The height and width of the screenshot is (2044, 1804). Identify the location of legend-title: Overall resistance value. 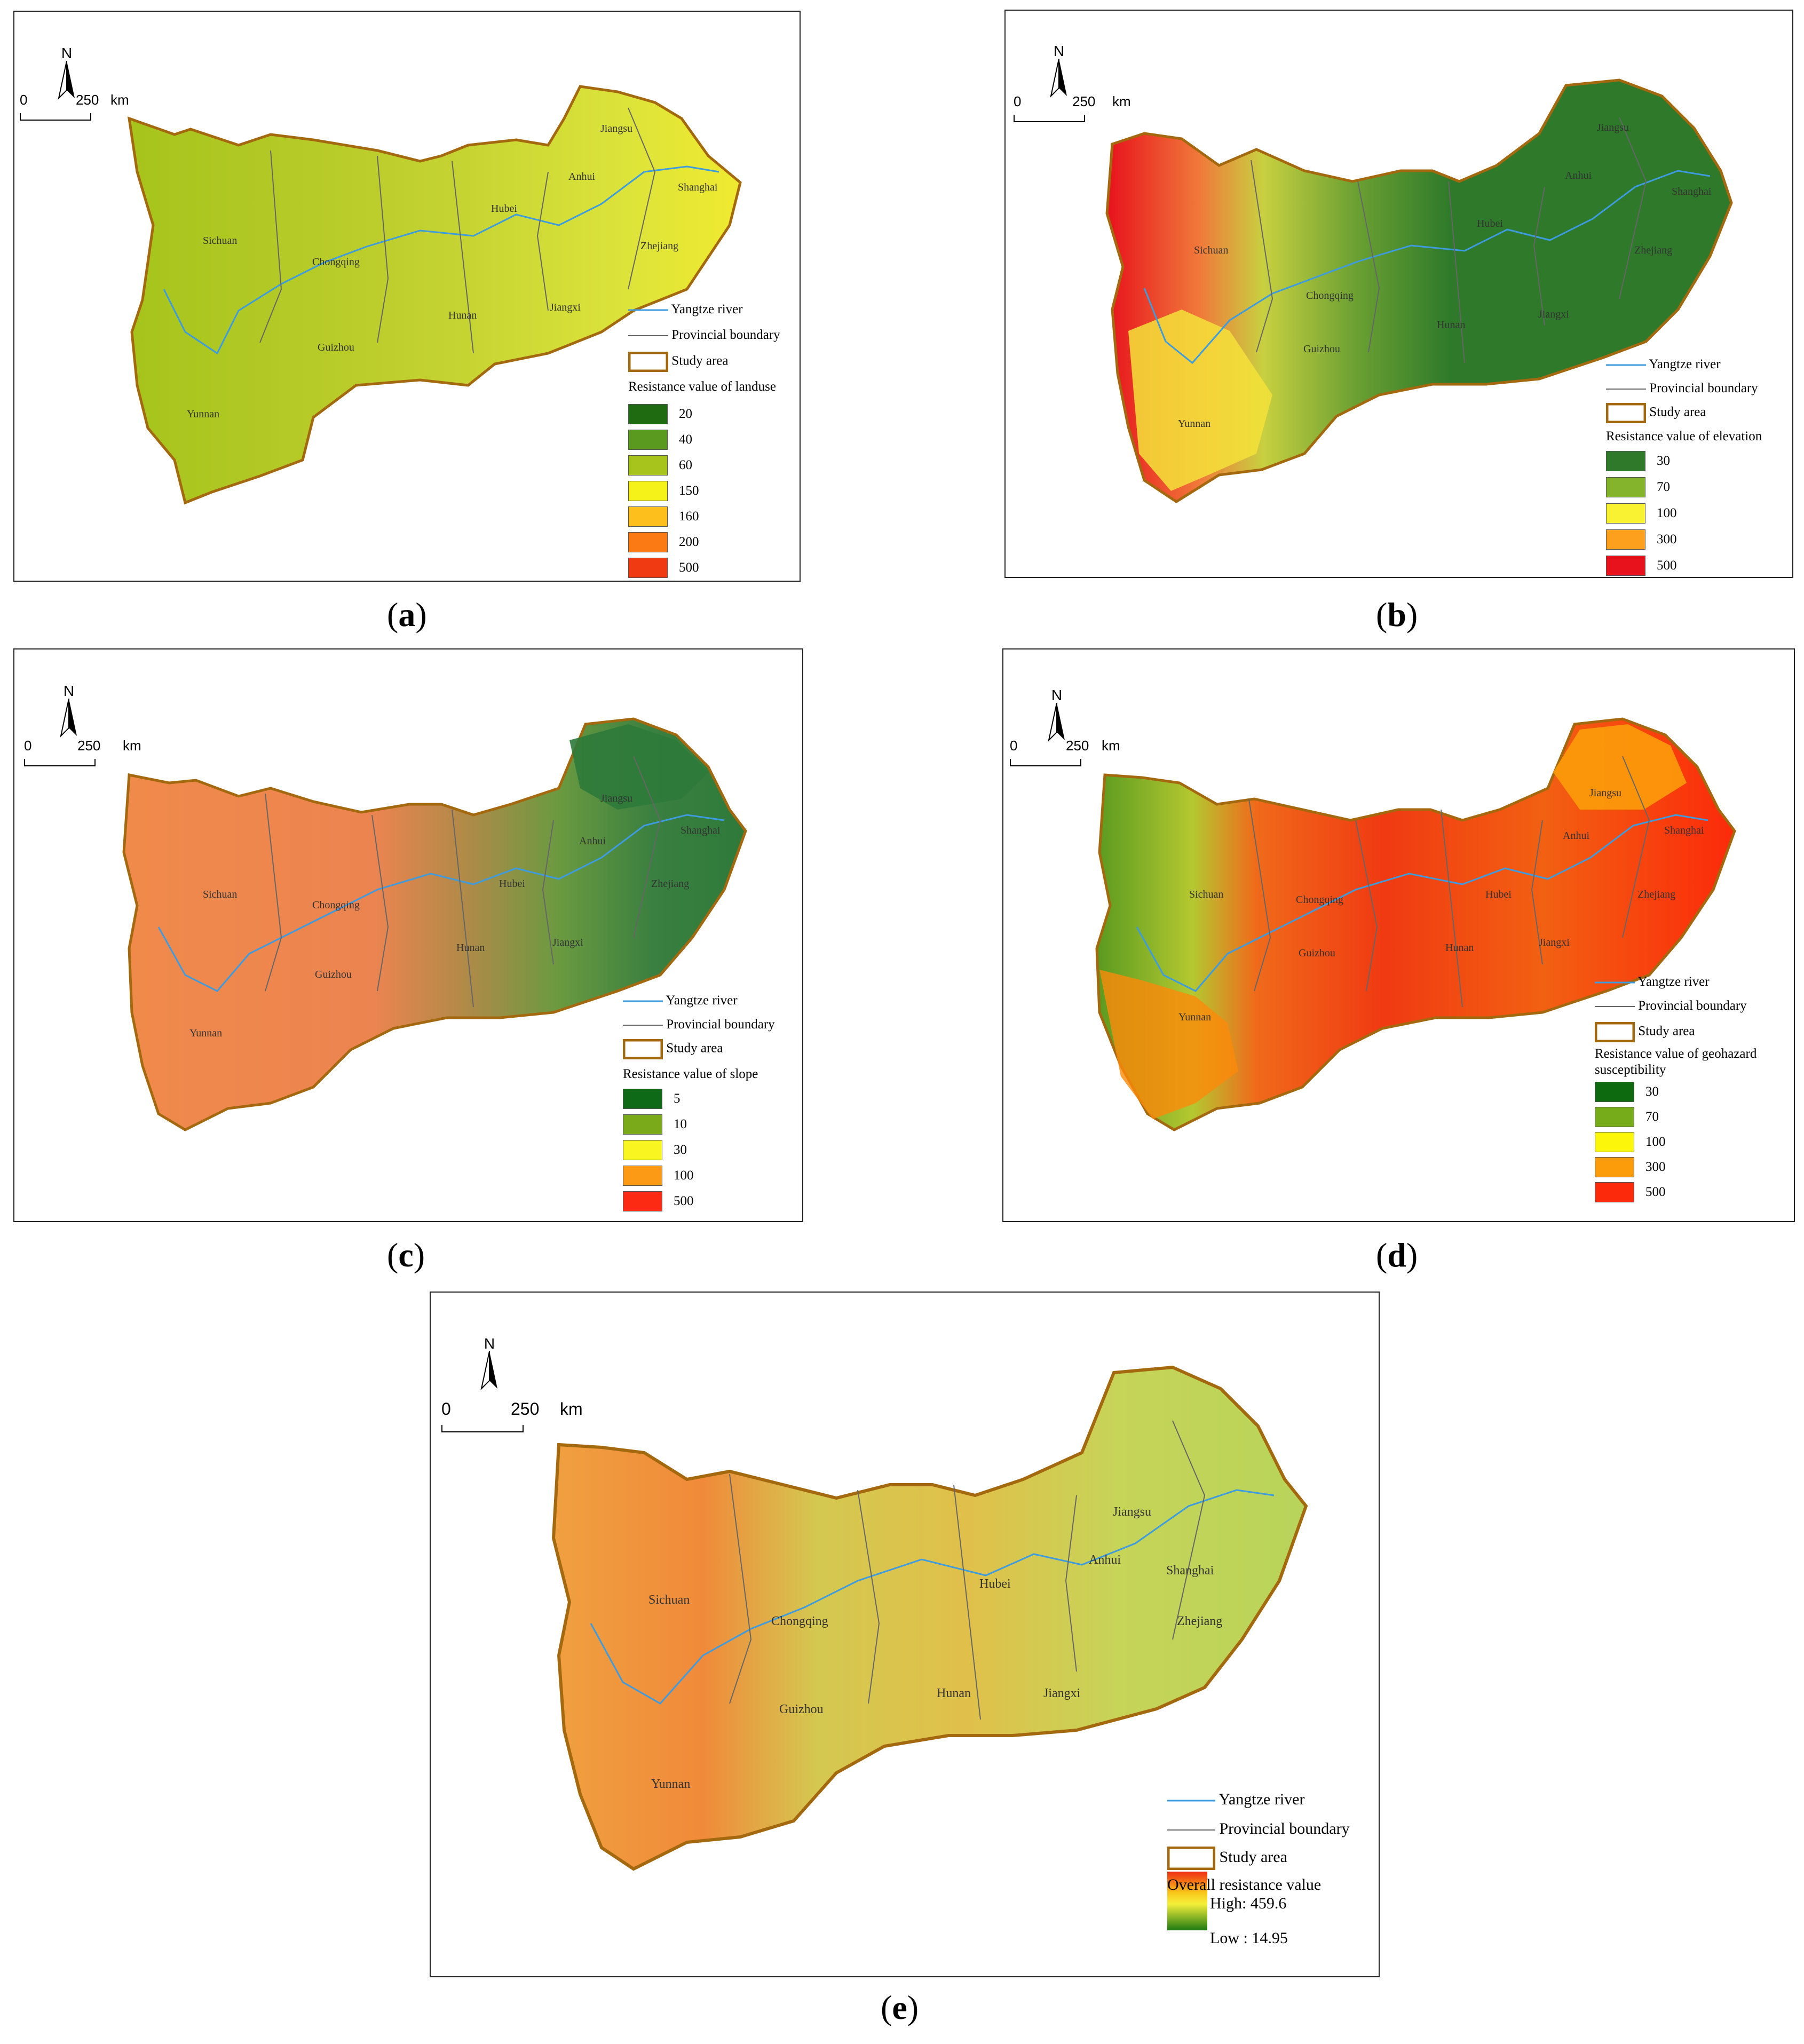
(1244, 1885).